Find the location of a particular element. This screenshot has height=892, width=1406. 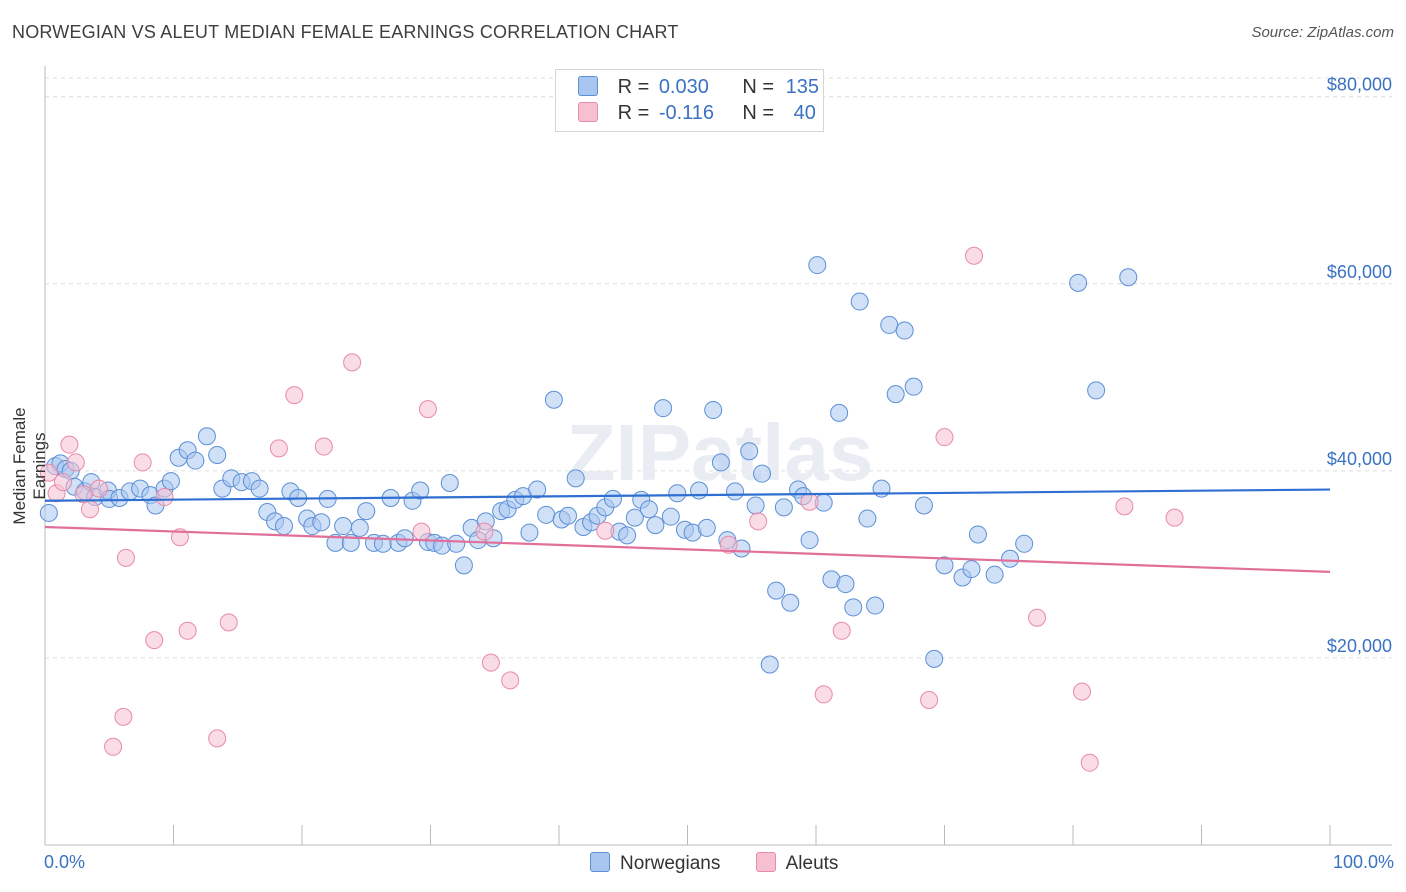

norwegians-legend-swatch is located at coordinates (600, 862).